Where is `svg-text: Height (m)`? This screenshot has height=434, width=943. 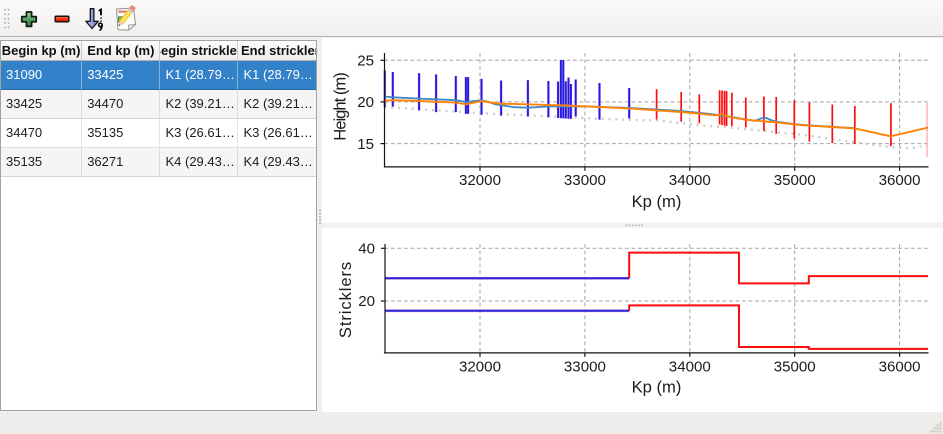
svg-text: Height (m) is located at coordinates (340, 107).